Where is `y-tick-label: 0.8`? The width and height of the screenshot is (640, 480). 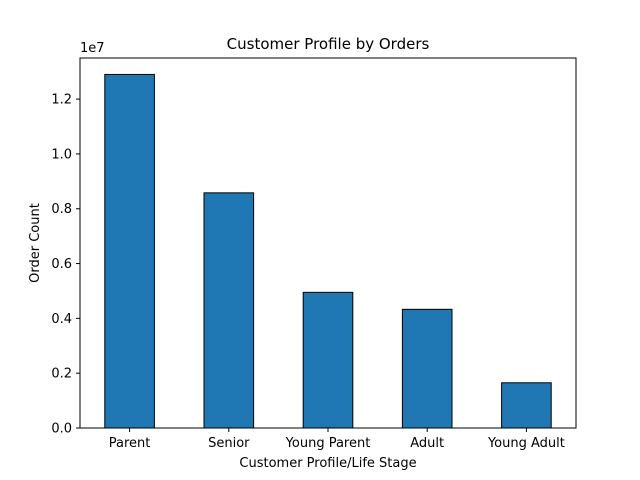 y-tick-label: 0.8 is located at coordinates (61, 209).